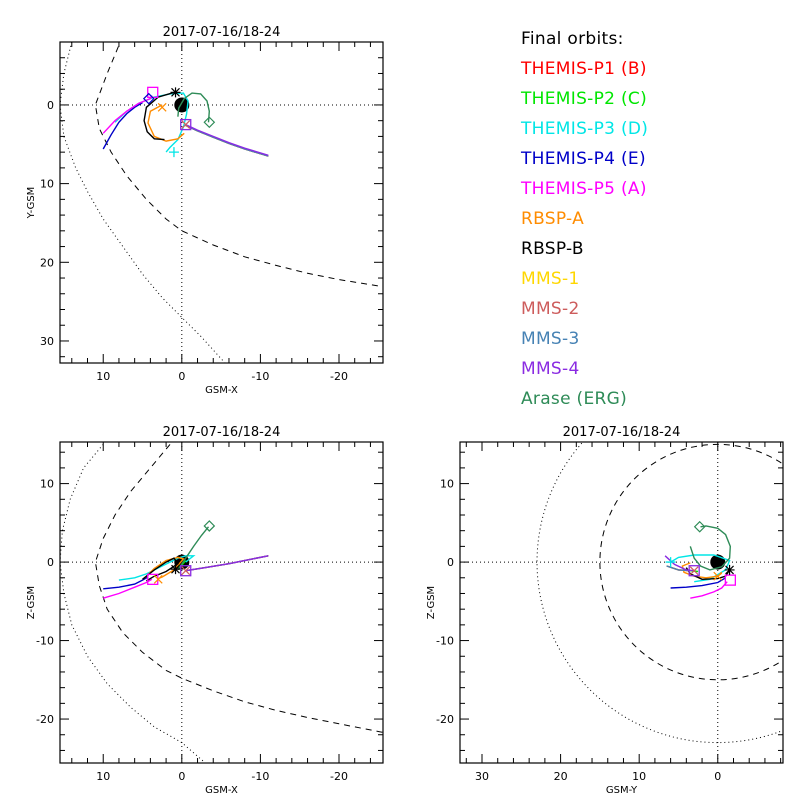  I want to click on legend-entry: MMS-1, so click(550, 279).